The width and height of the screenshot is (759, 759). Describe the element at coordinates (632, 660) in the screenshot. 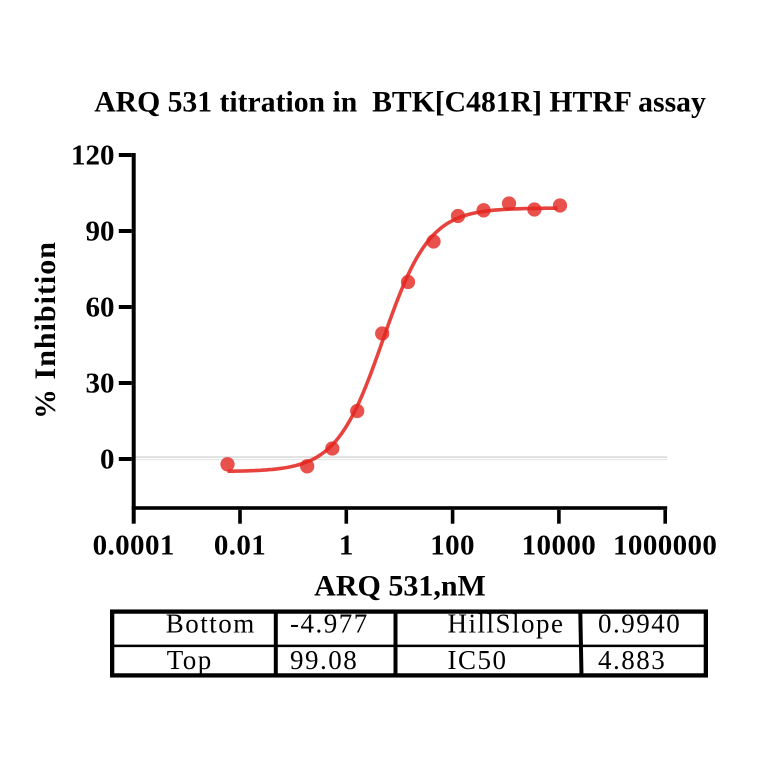

I see `svg-text: 4.883` at that location.